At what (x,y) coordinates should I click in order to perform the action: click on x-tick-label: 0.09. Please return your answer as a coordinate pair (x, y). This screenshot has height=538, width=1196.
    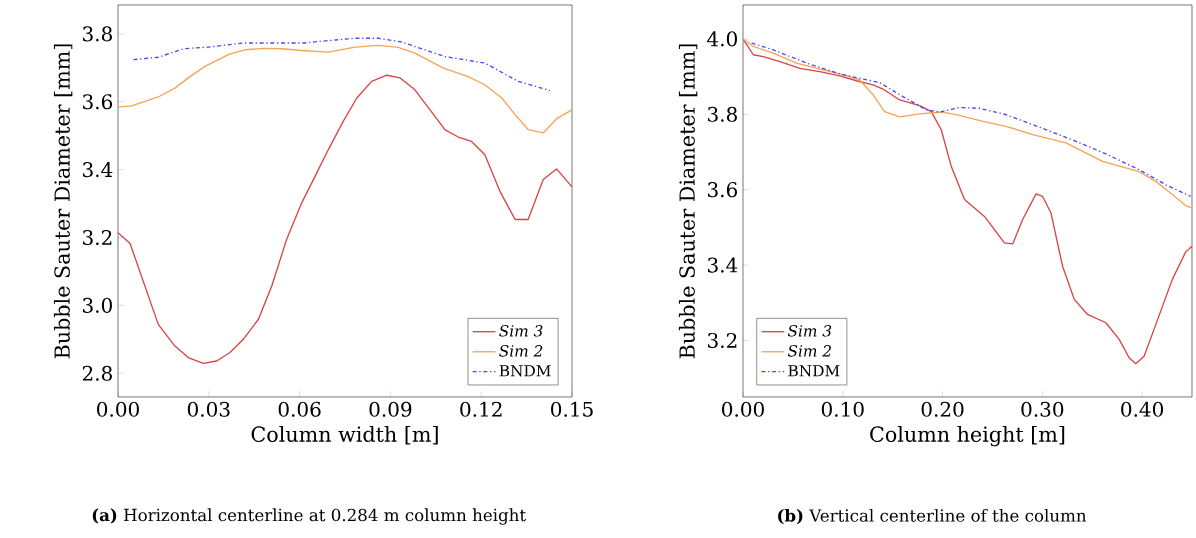
    Looking at the image, I should click on (390, 409).